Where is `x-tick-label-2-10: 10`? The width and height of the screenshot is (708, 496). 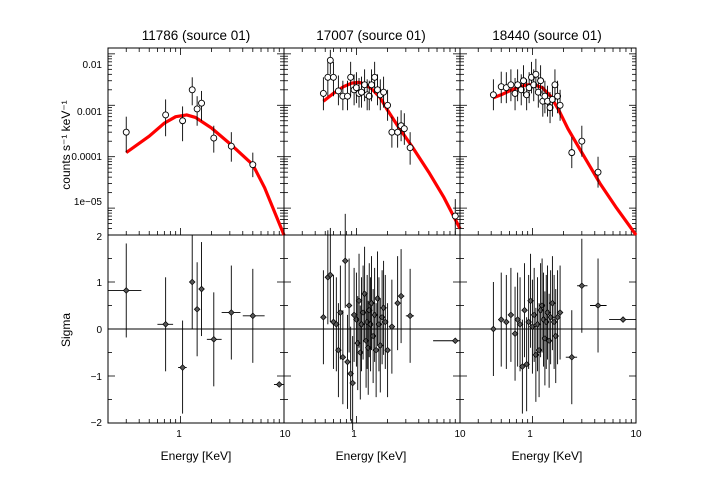
x-tick-label-2-10: 10 is located at coordinates (460, 434).